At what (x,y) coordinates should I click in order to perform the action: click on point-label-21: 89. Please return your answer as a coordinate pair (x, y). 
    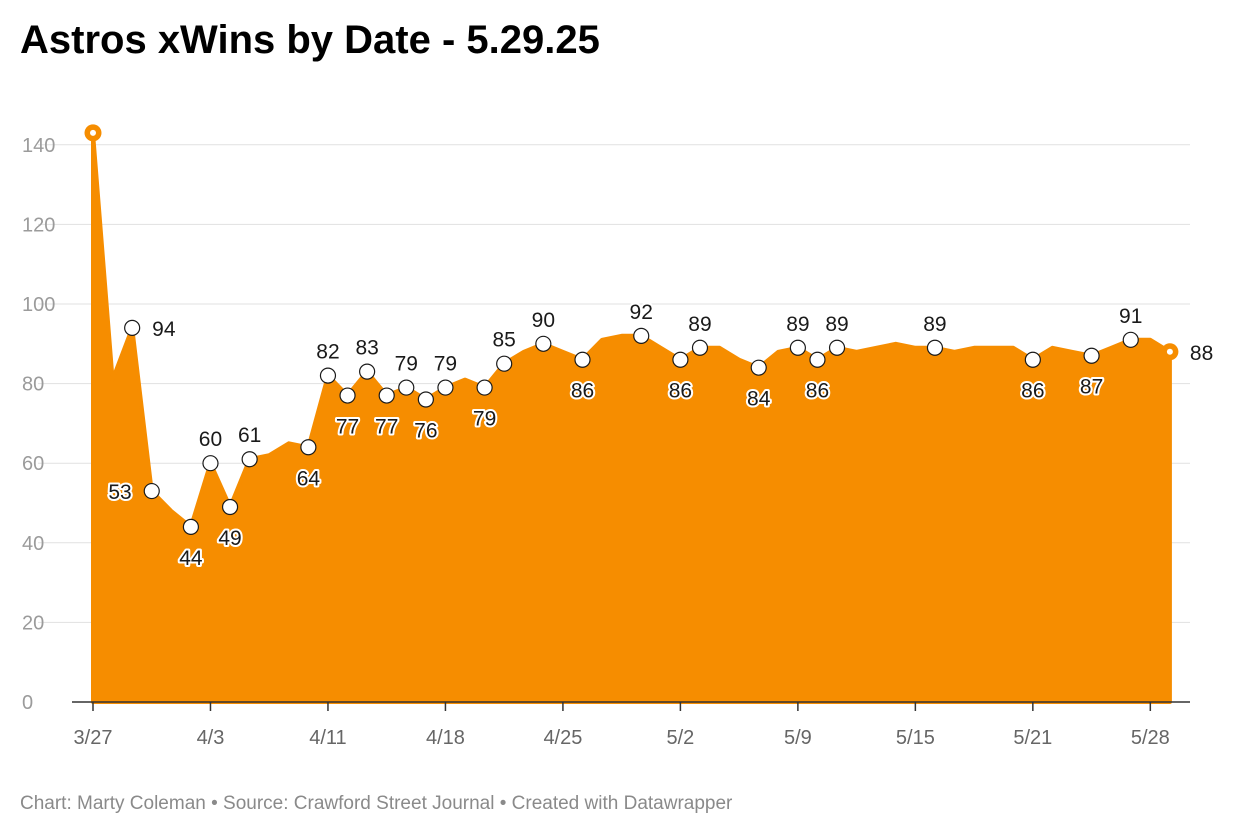
    Looking at the image, I should click on (699, 324).